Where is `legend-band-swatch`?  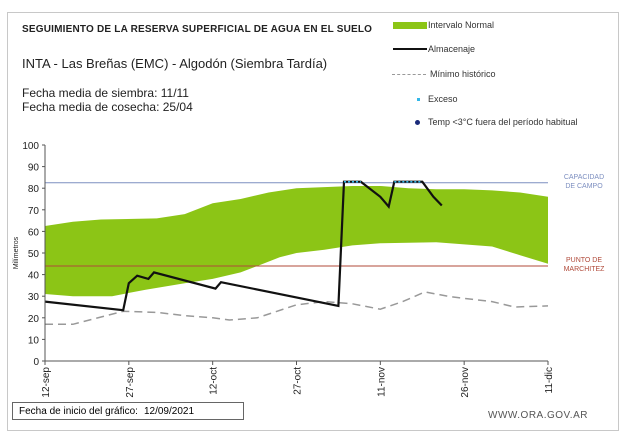 legend-band-swatch is located at coordinates (410, 25).